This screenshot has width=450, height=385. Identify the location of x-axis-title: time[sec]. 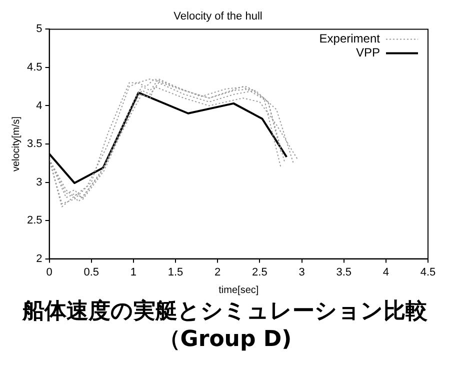
(238, 290).